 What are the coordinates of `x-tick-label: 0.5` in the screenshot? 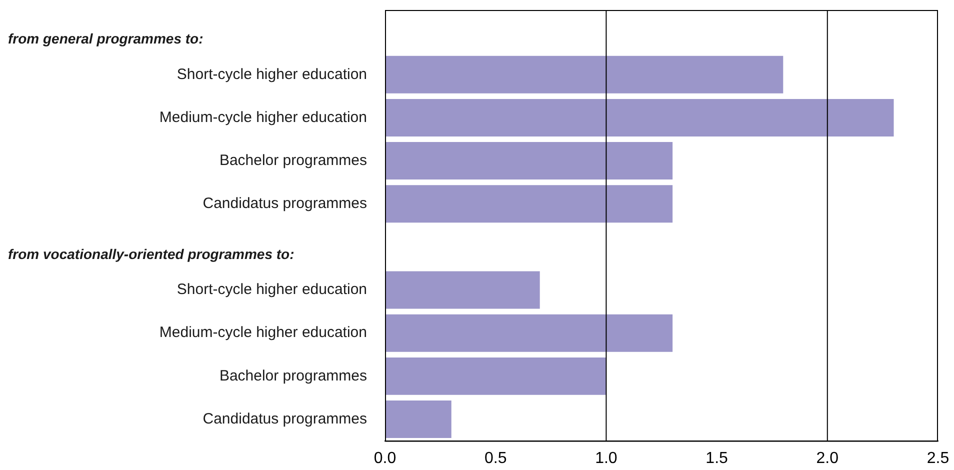 It's located at (495, 458).